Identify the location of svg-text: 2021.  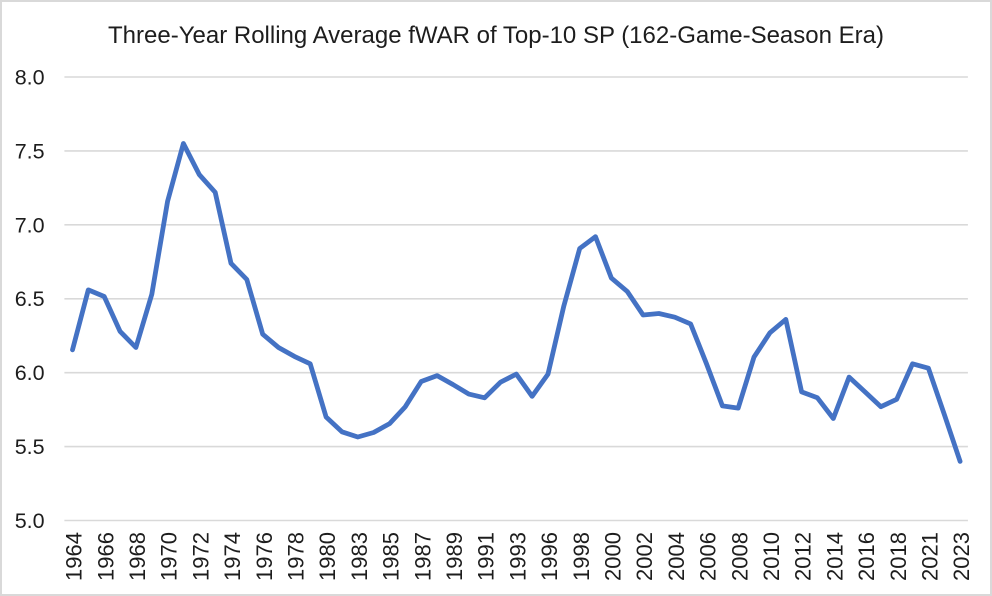
(930, 556).